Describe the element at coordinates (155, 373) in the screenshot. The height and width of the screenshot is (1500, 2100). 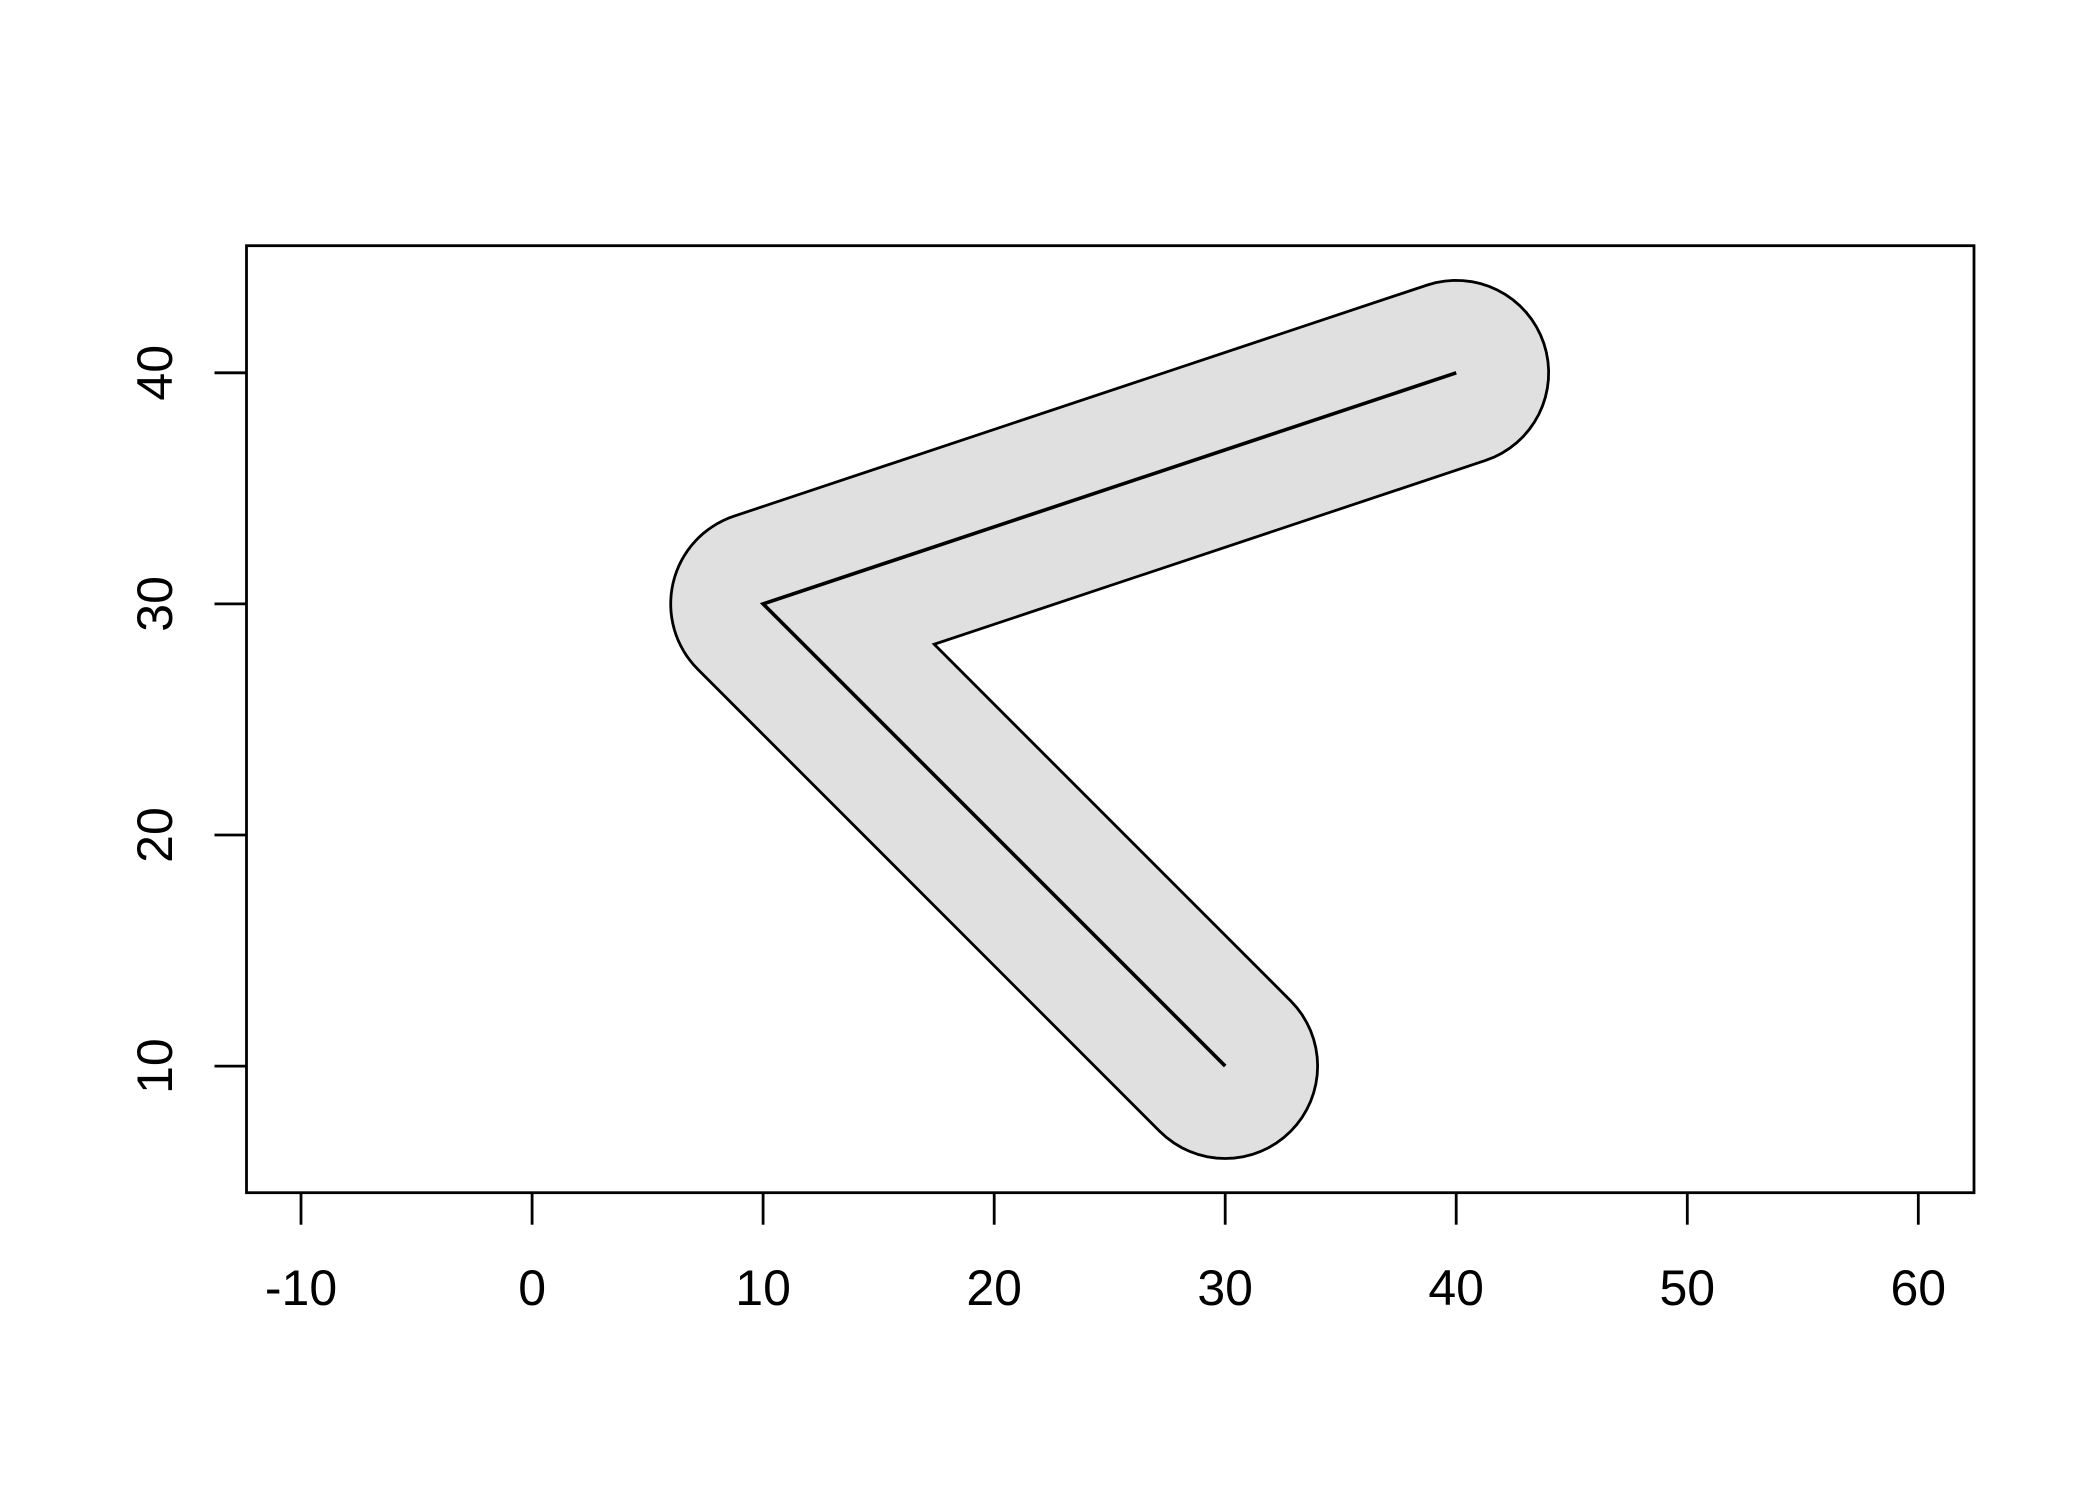
I see `y-axis-tick-label: 40` at that location.